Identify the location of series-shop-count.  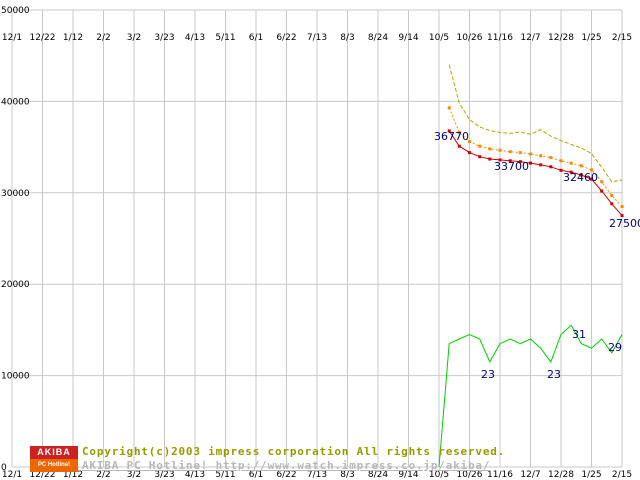
(530, 396).